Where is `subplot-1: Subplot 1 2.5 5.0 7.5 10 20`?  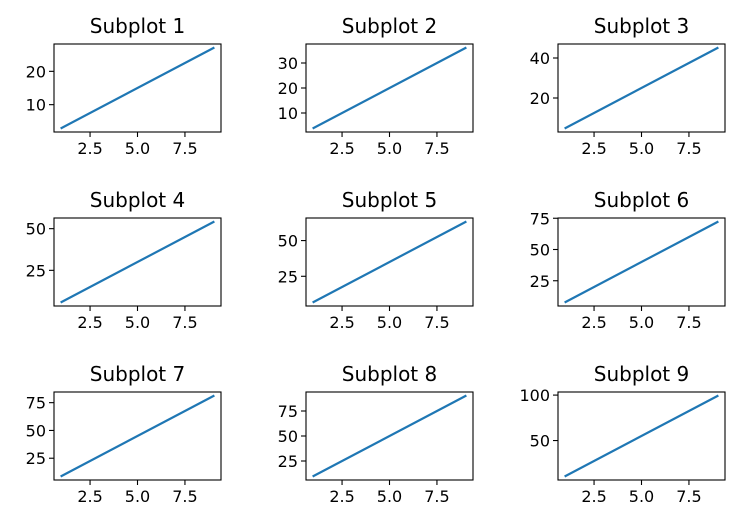
subplot-1: Subplot 1 2.5 5.0 7.5 10 20 is located at coordinates (124, 86).